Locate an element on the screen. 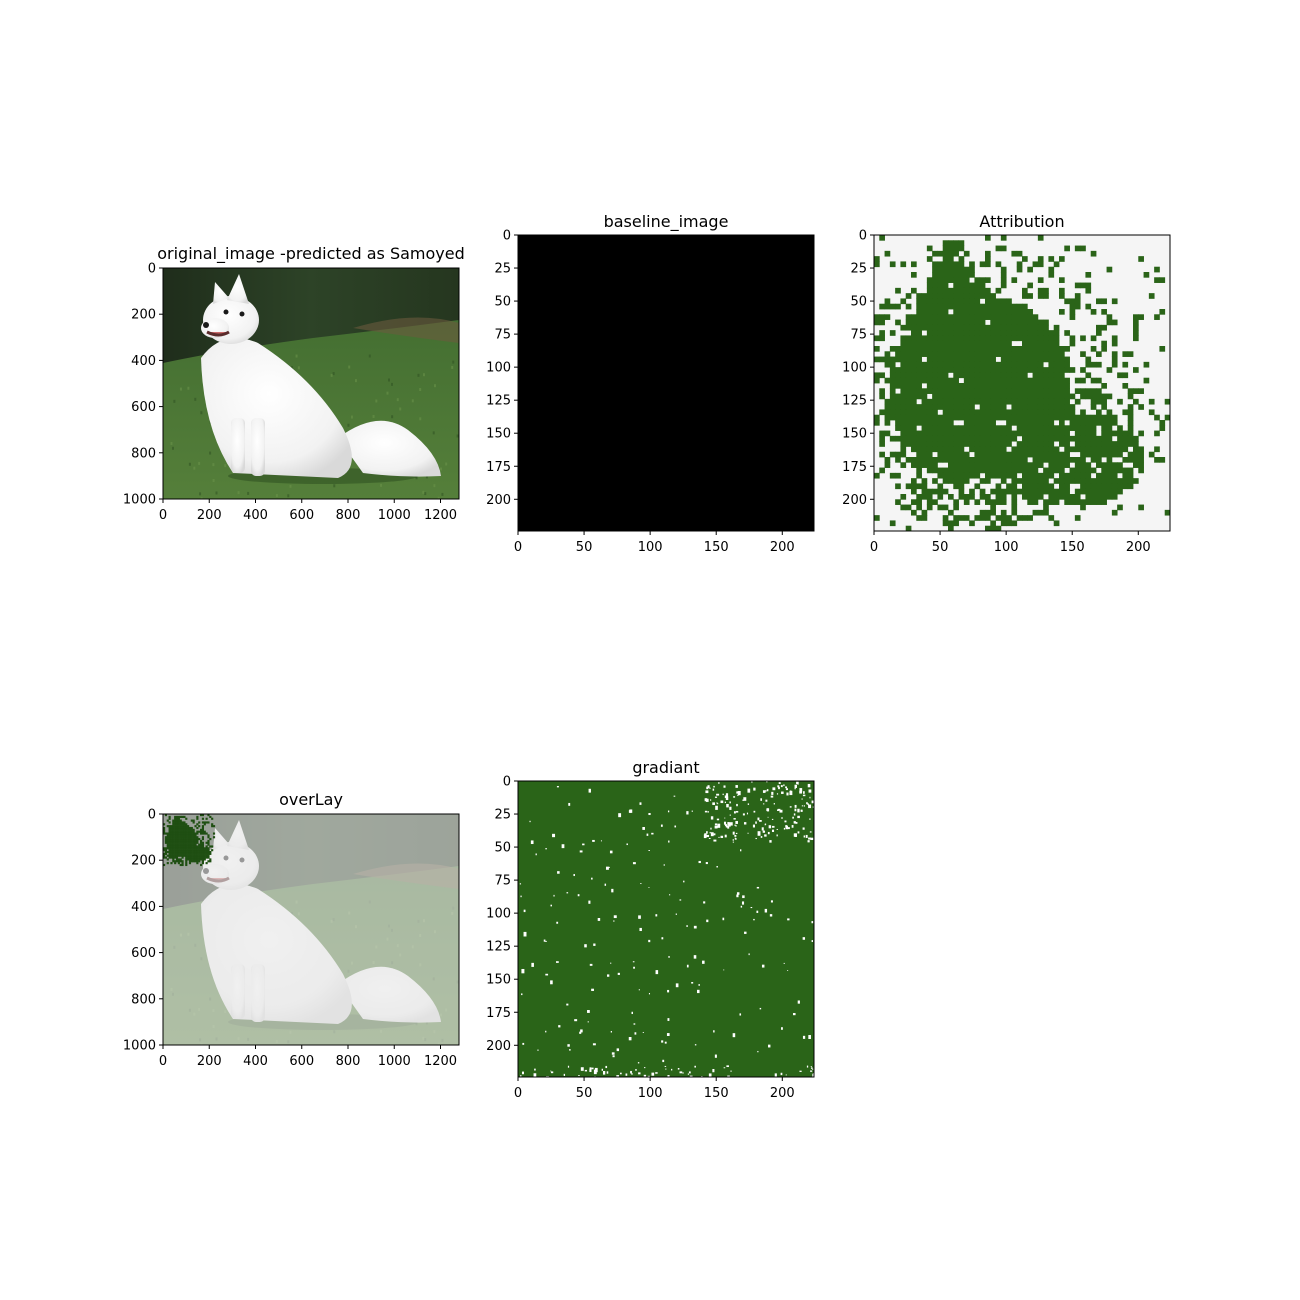 This screenshot has width=1300, height=1300. dog-eye is located at coordinates (226, 312).